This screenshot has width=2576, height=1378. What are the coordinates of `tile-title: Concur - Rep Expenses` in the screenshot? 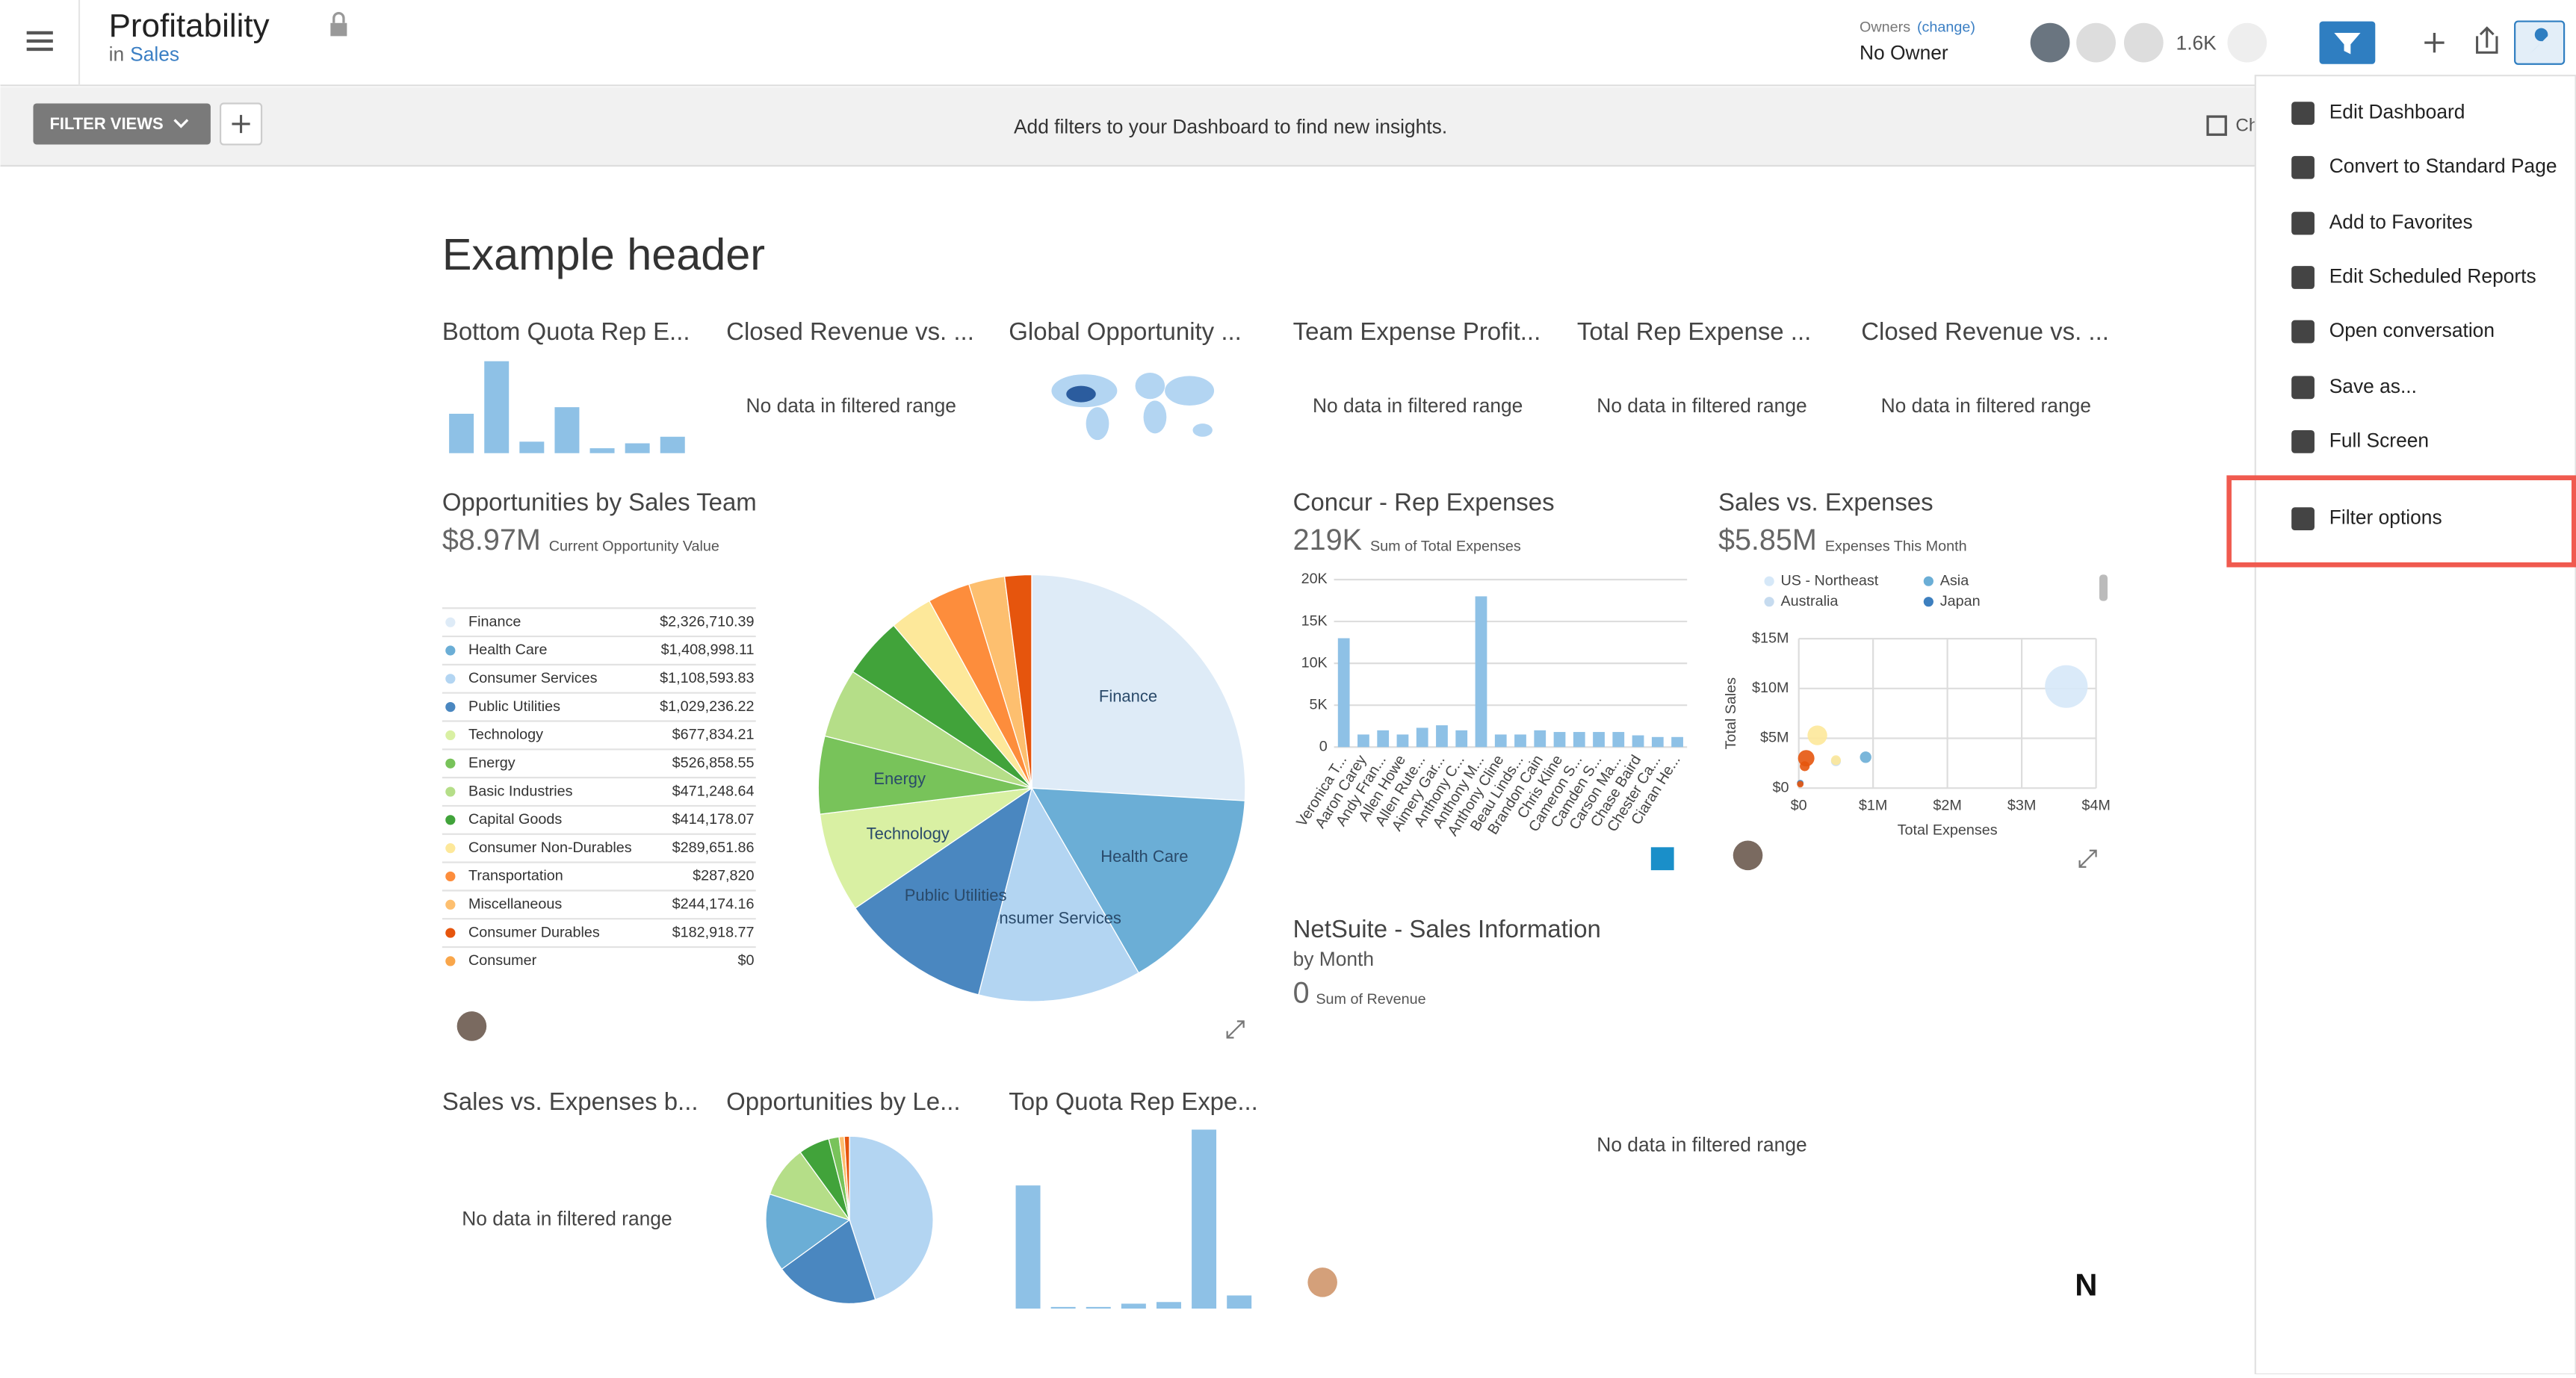 It's located at (1424, 502).